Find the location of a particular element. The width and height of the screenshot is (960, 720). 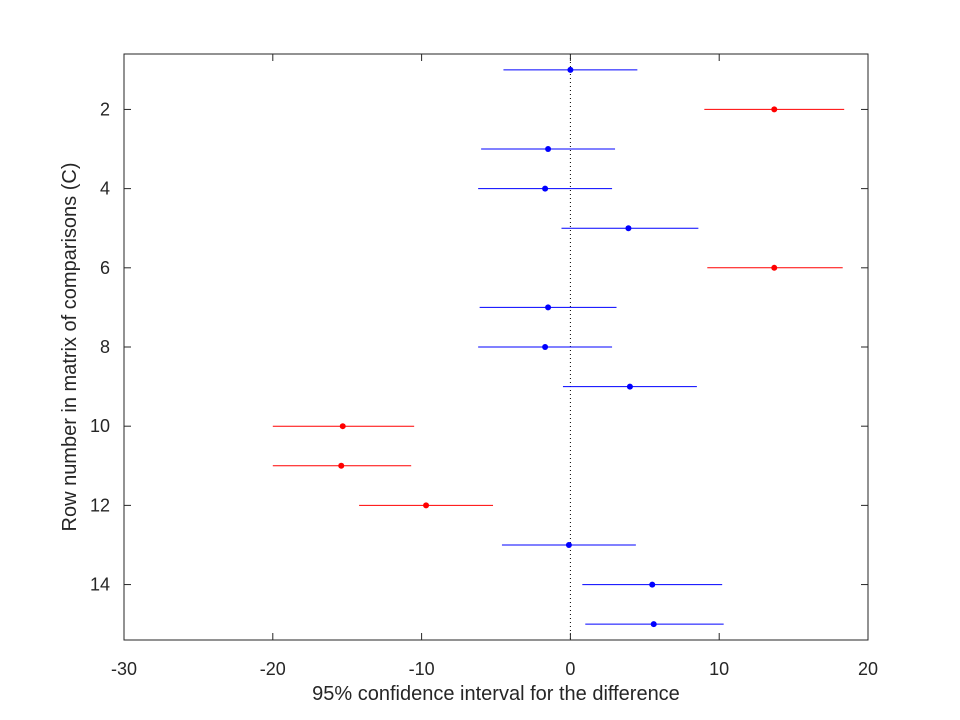

x-tick-label: -20 is located at coordinates (273, 669).